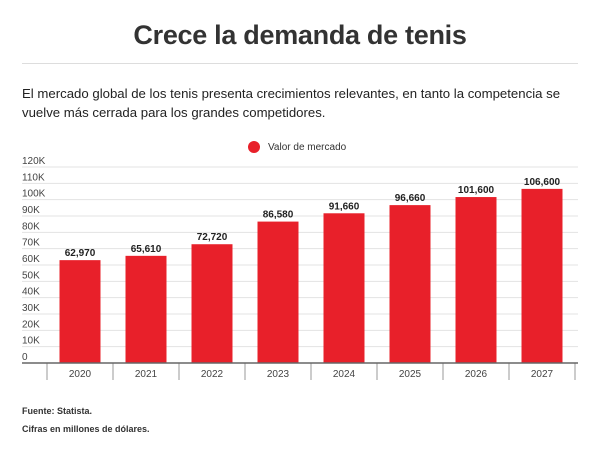 Image resolution: width=600 pixels, height=460 pixels. What do you see at coordinates (307, 147) in the screenshot?
I see `legend-label: Valor de mercado` at bounding box center [307, 147].